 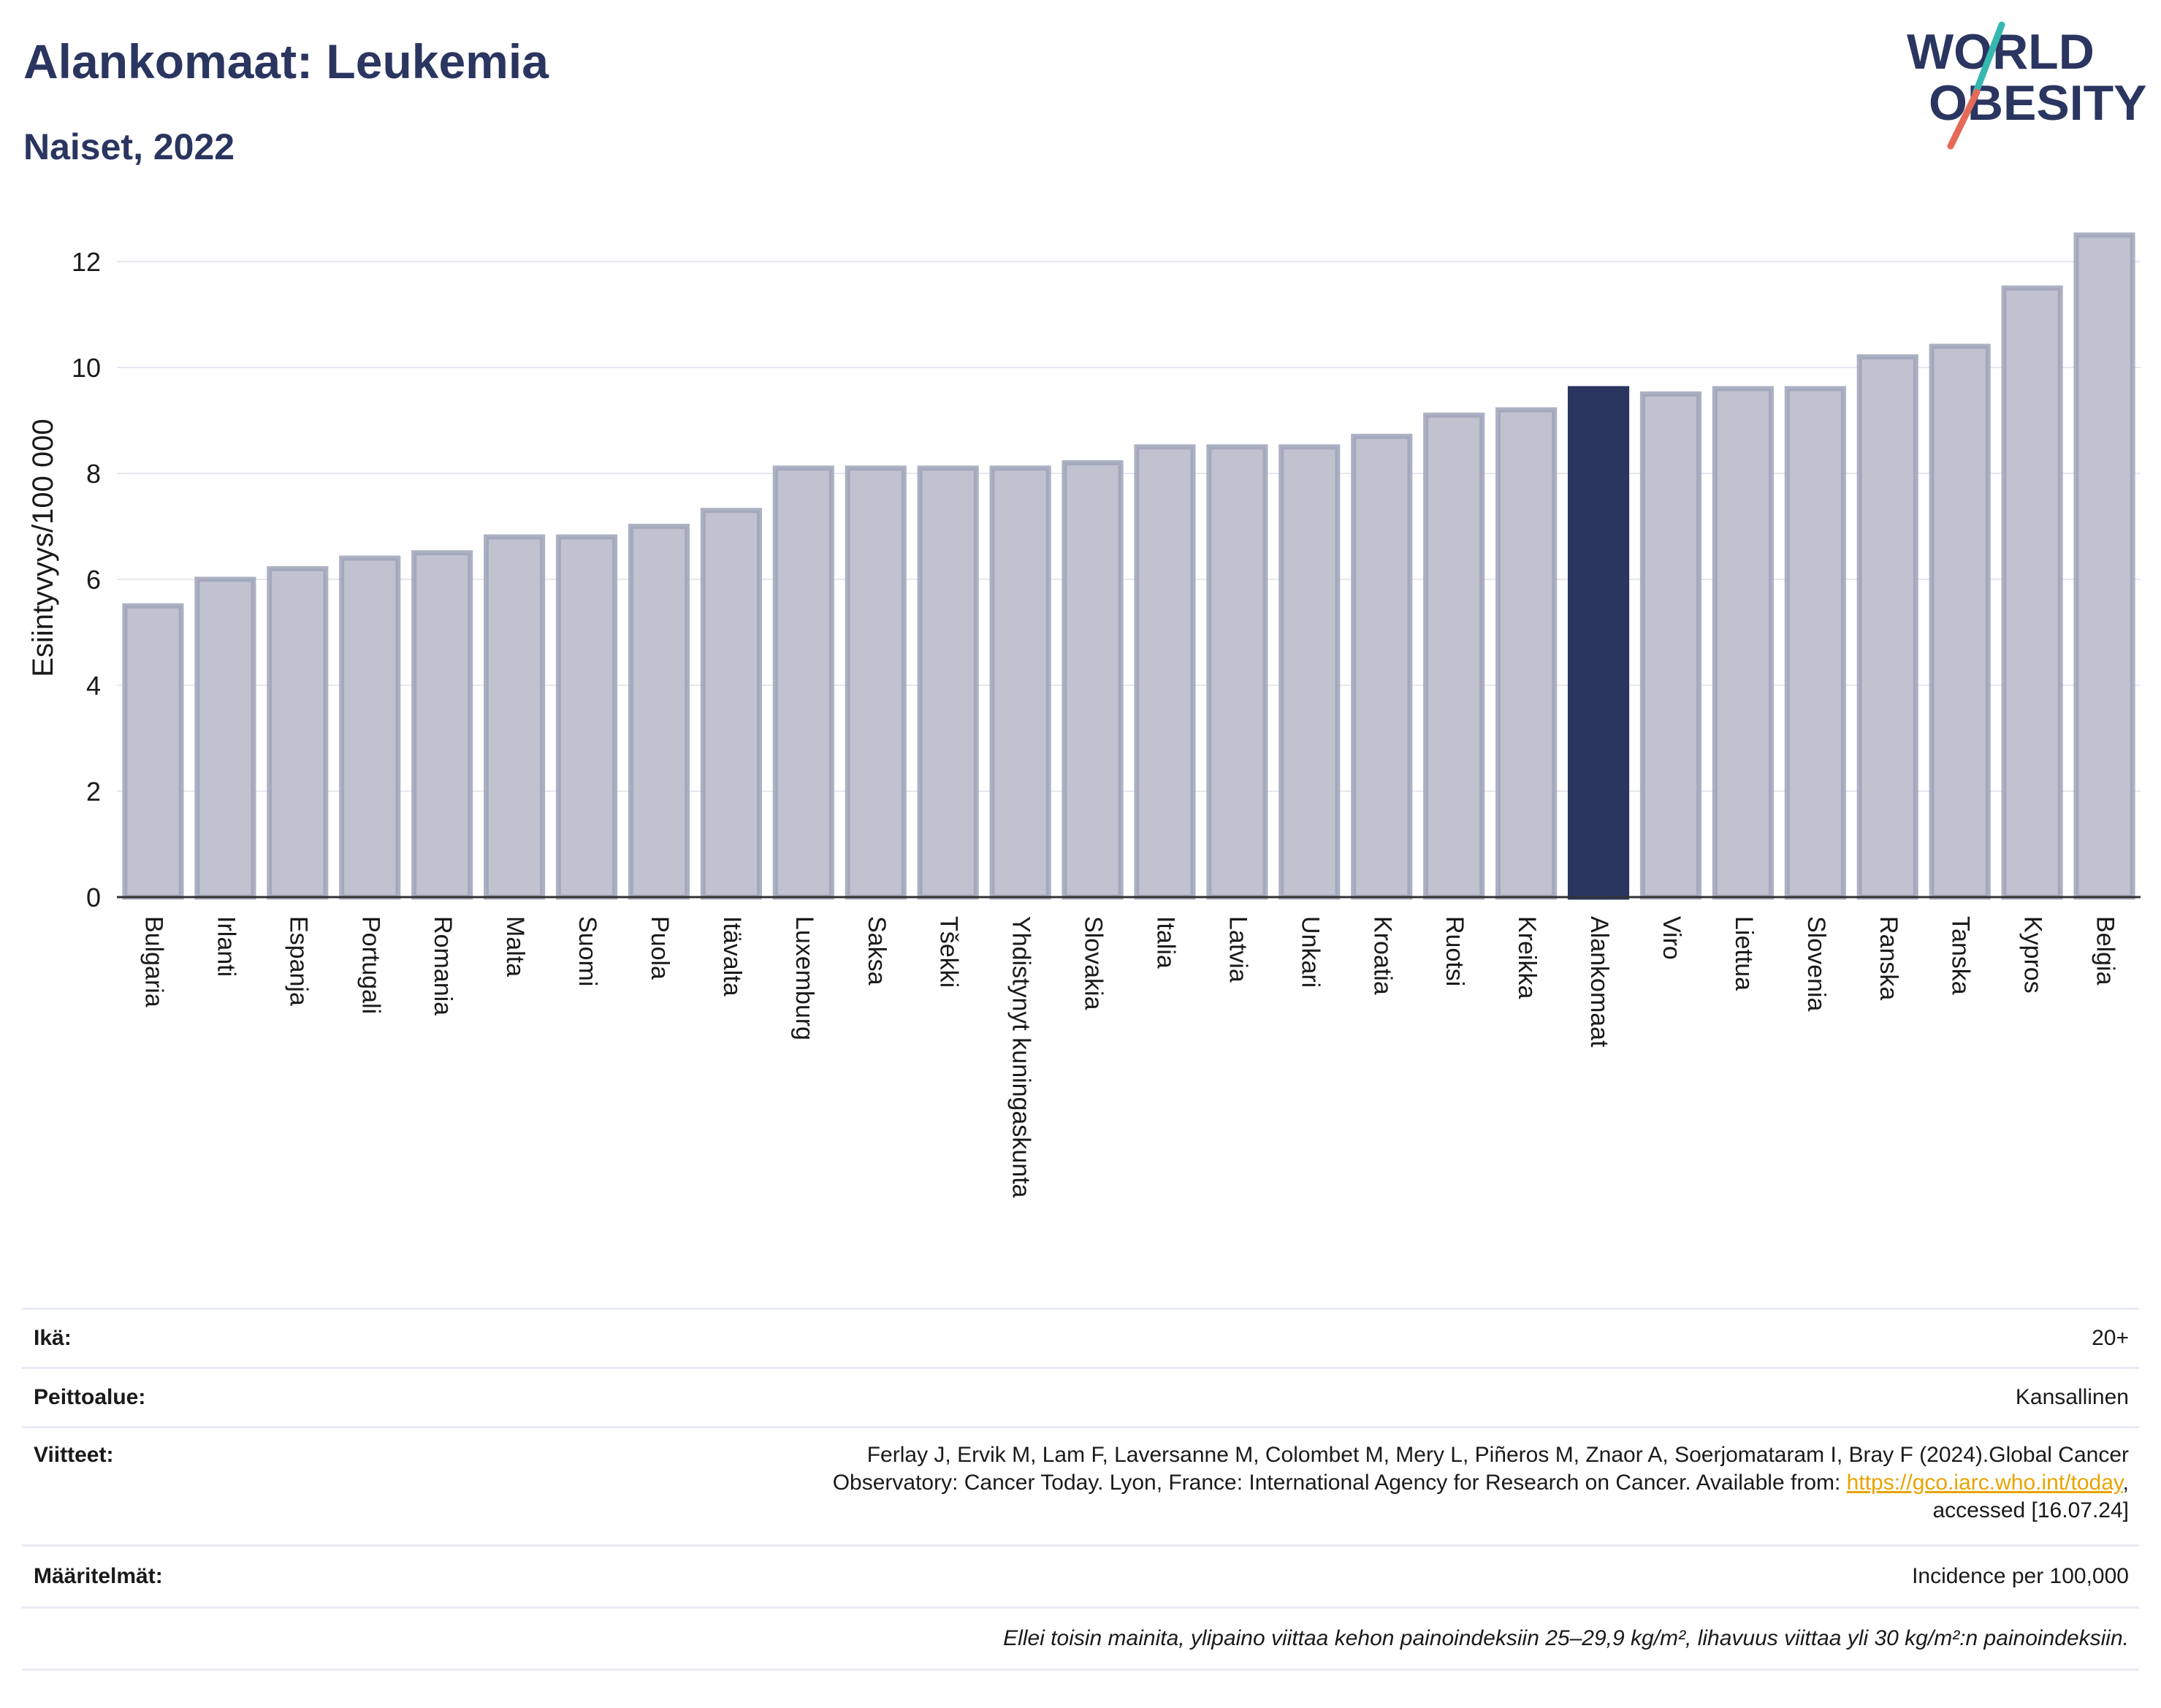 I want to click on x-tick-label: Itävalta, so click(x=732, y=956).